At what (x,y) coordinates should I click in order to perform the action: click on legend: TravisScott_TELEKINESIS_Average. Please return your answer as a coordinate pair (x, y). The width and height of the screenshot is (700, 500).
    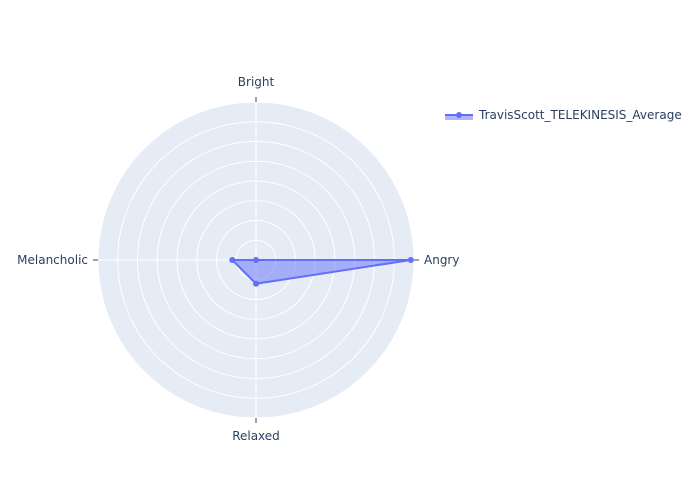
    Looking at the image, I should click on (563, 115).